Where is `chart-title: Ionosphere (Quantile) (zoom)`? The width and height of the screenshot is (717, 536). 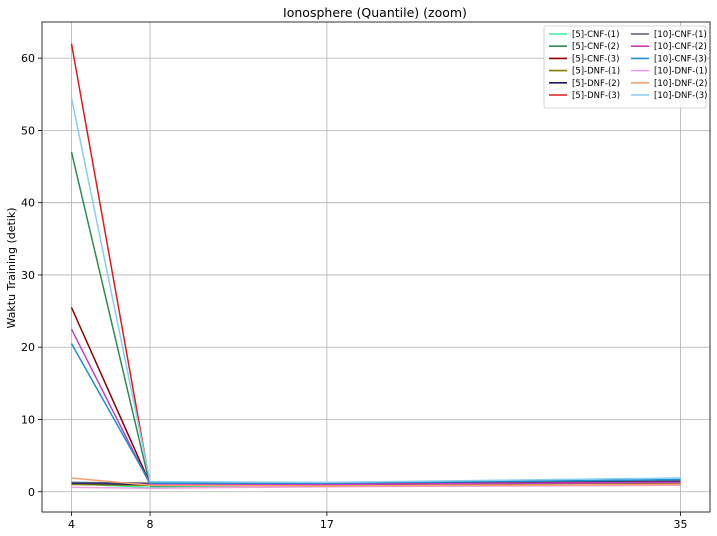 chart-title: Ionosphere (Quantile) (zoom) is located at coordinates (375, 12).